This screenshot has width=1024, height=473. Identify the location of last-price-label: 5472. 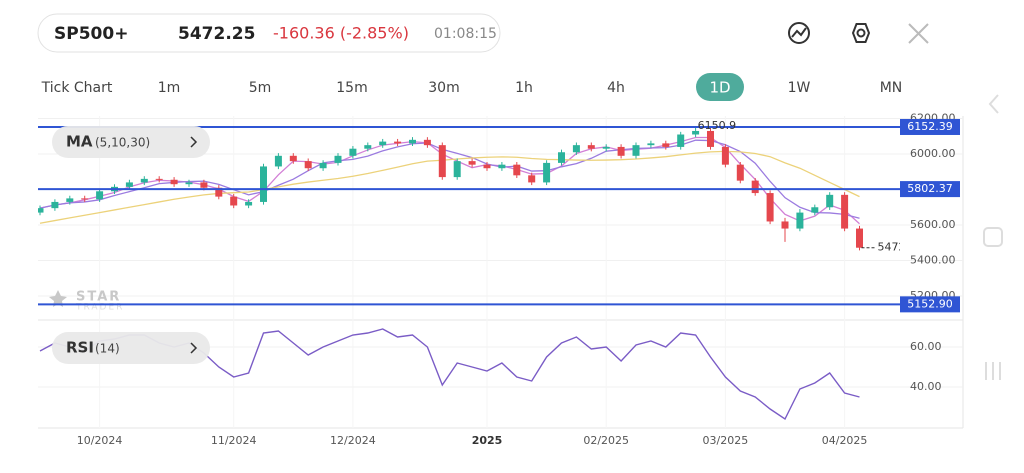
(892, 247).